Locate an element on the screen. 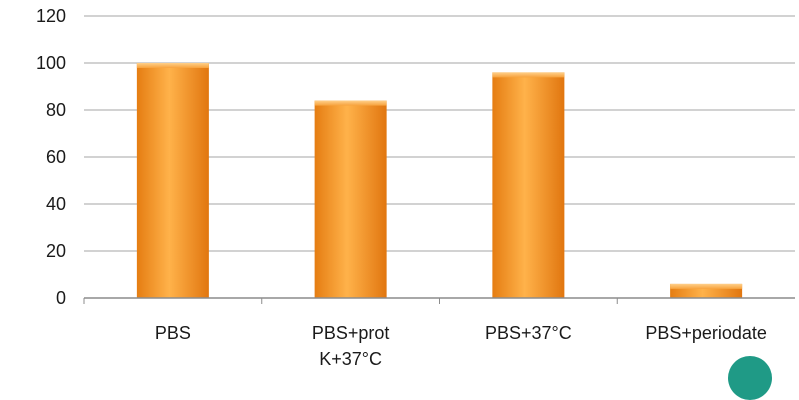 This screenshot has width=799, height=400. x-category-label: PBS+37°C is located at coordinates (528, 333).